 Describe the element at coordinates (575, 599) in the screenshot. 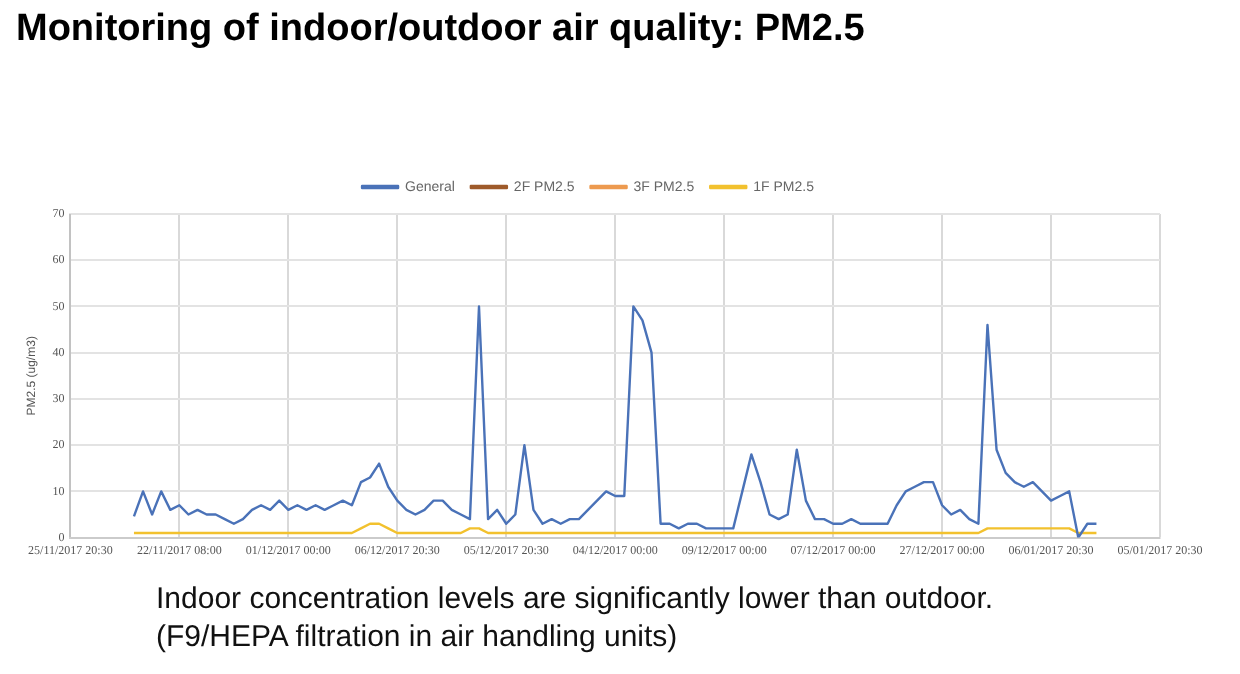

I see `text: Indoor concentration levels are significantly lower than outdoor.` at that location.